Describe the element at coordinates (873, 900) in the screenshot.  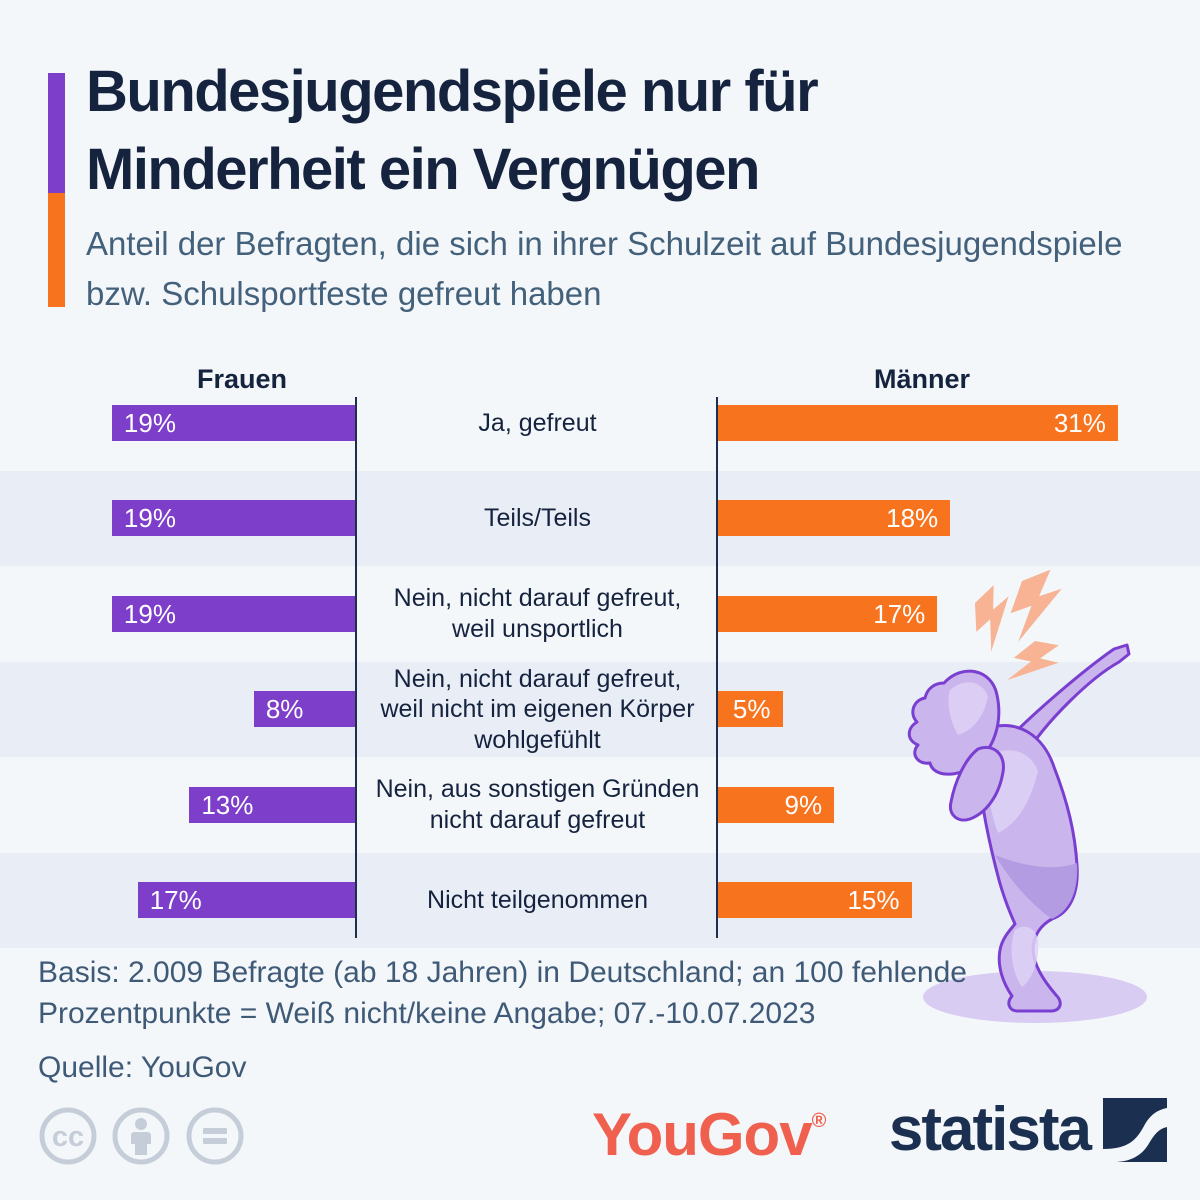
I see `bar-value-label: 15%` at that location.